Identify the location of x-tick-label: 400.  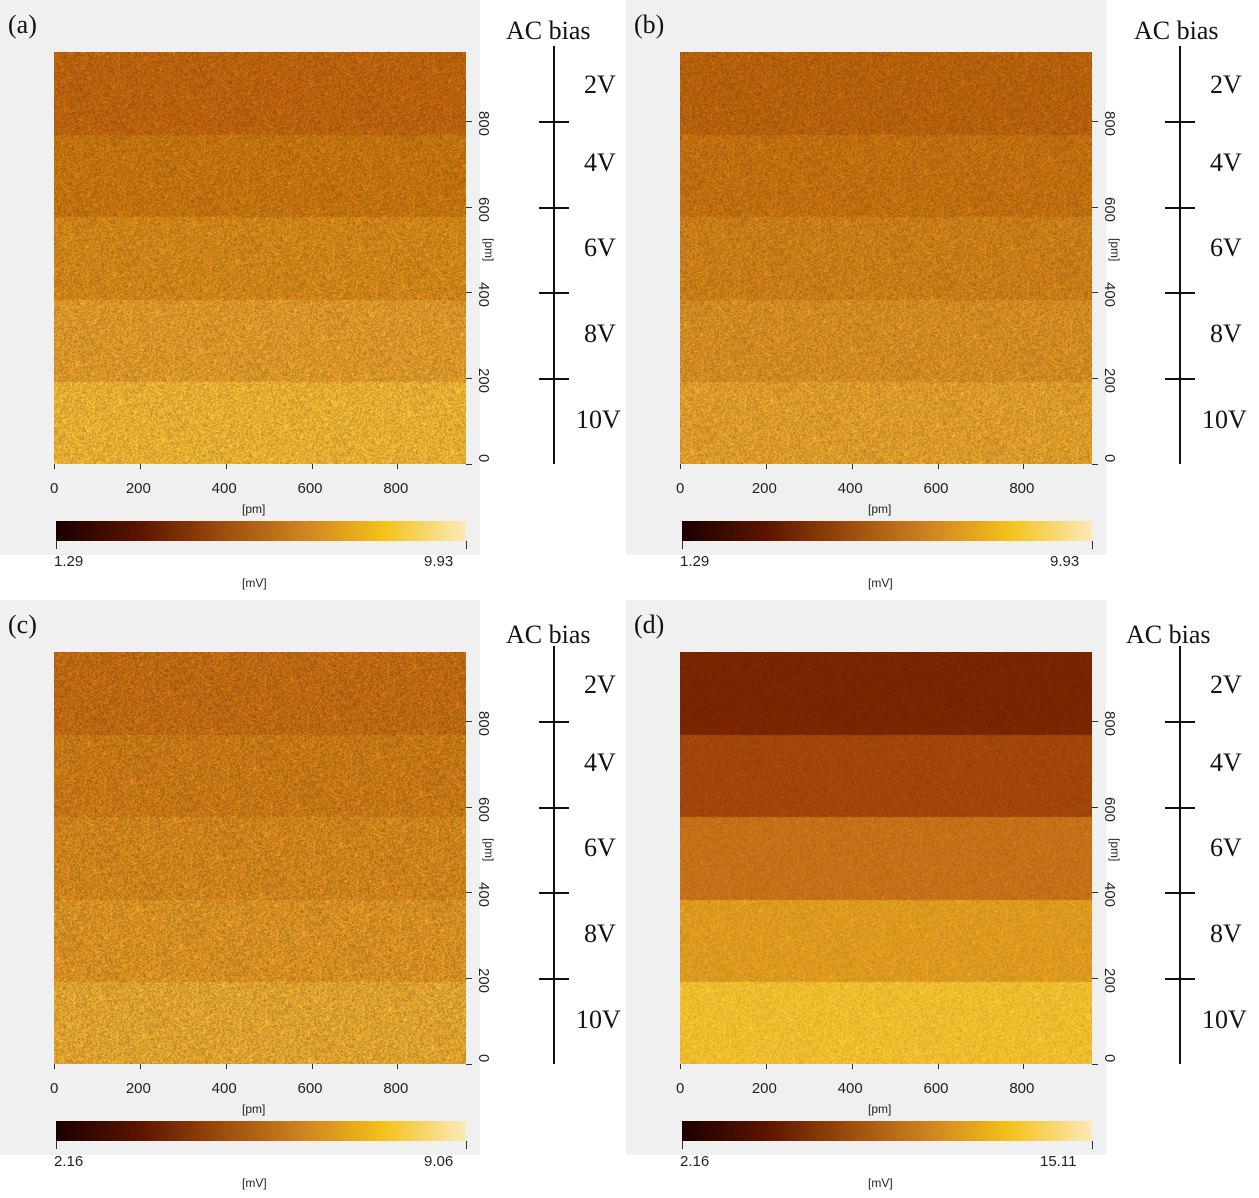
(850, 1088).